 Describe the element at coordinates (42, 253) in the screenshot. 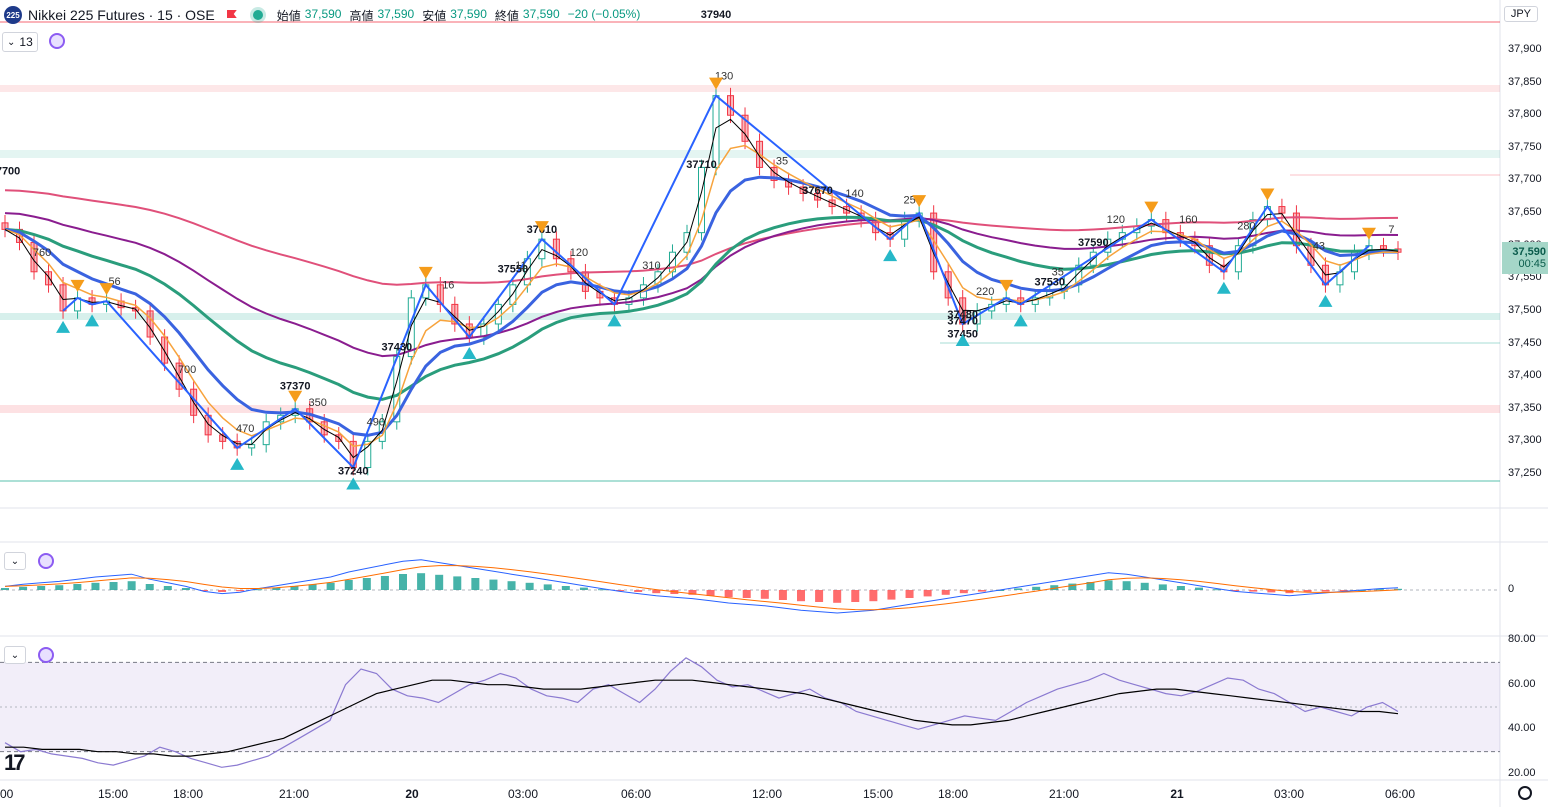

I see `swing-label: 760` at that location.